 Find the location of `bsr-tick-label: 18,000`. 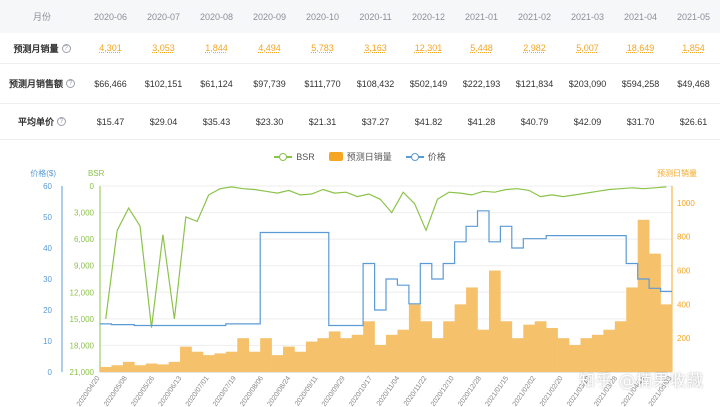

bsr-tick-label: 18,000 is located at coordinates (82, 345).